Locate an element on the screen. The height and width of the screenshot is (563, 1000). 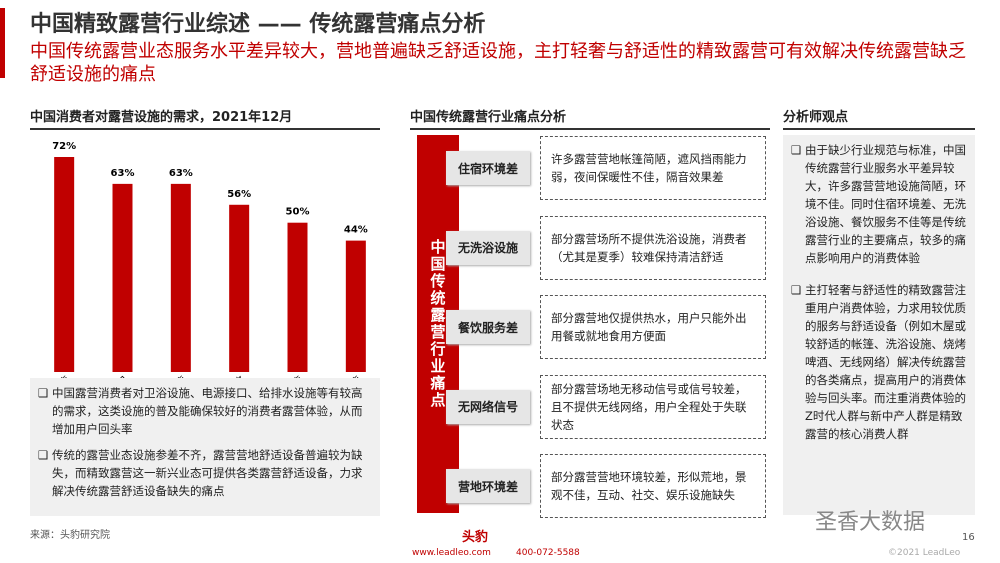
accent-bar is located at coordinates (2, 43).